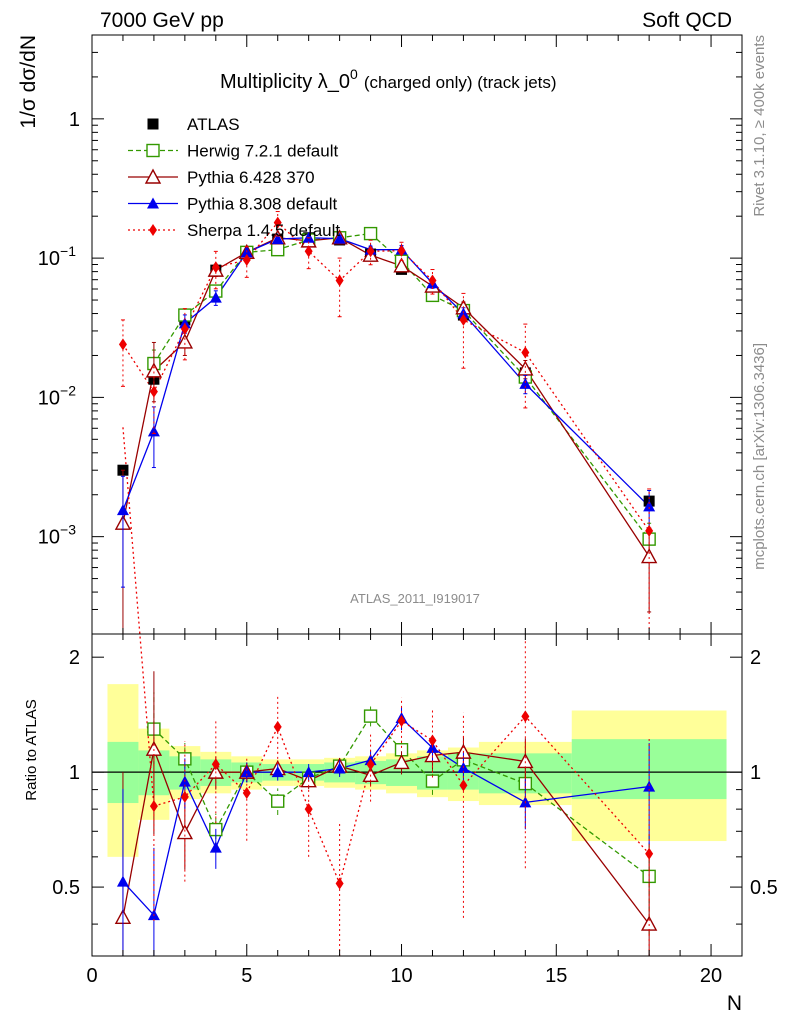  What do you see at coordinates (31, 749) in the screenshot?
I see `ratio-y-axis-label: Ratio to ATLAS` at bounding box center [31, 749].